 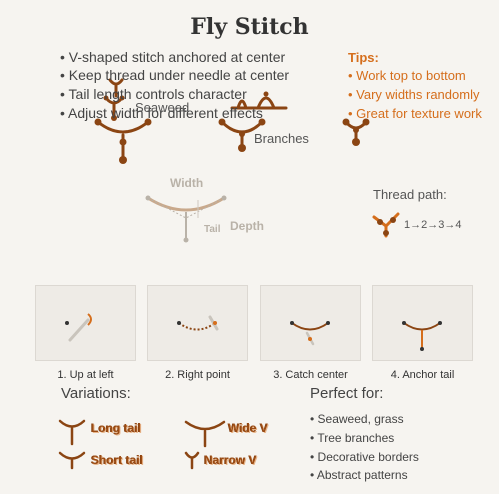 What do you see at coordinates (173, 57) in the screenshot?
I see `bullet-1: • V-shaped stitch anchored at center` at bounding box center [173, 57].